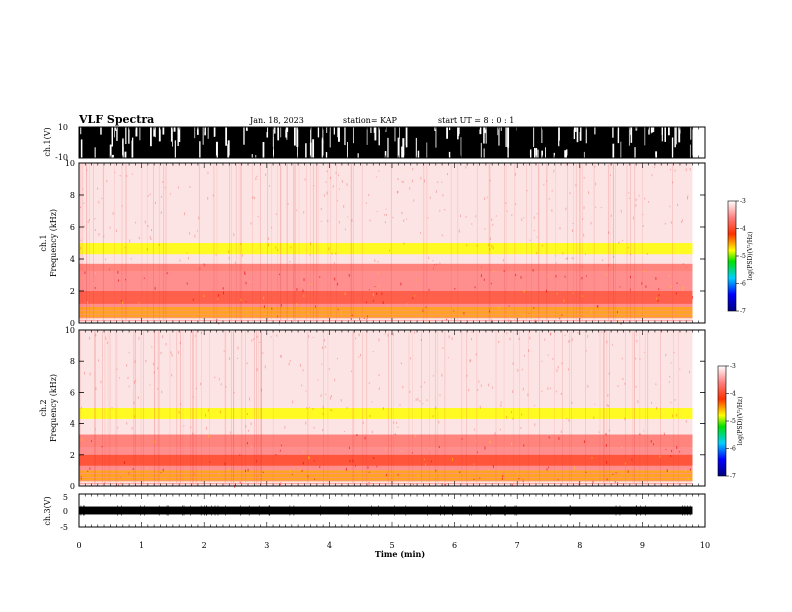 This screenshot has height=612, width=792. I want to click on x-tick-label: 10, so click(705, 545).